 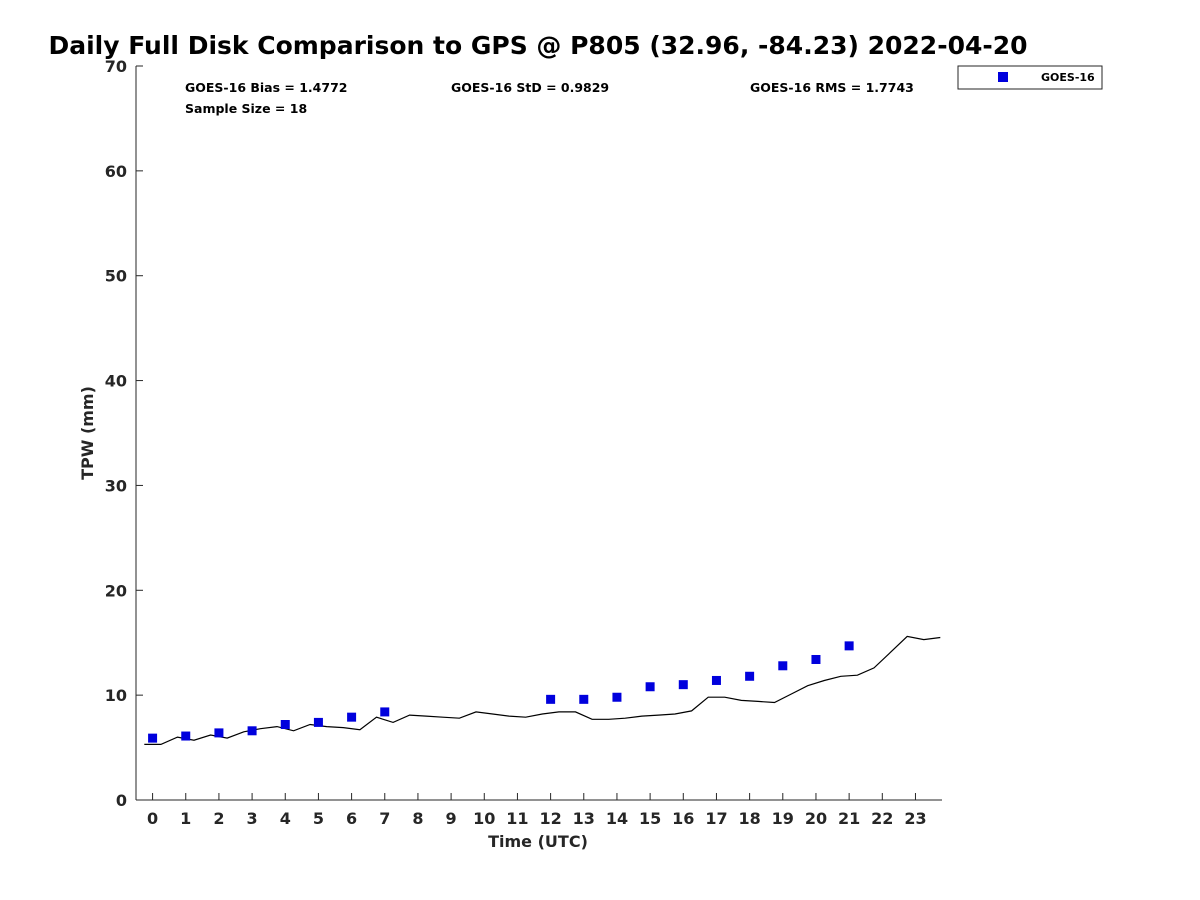 What do you see at coordinates (116, 276) in the screenshot?
I see `y-tick-label: 50` at bounding box center [116, 276].